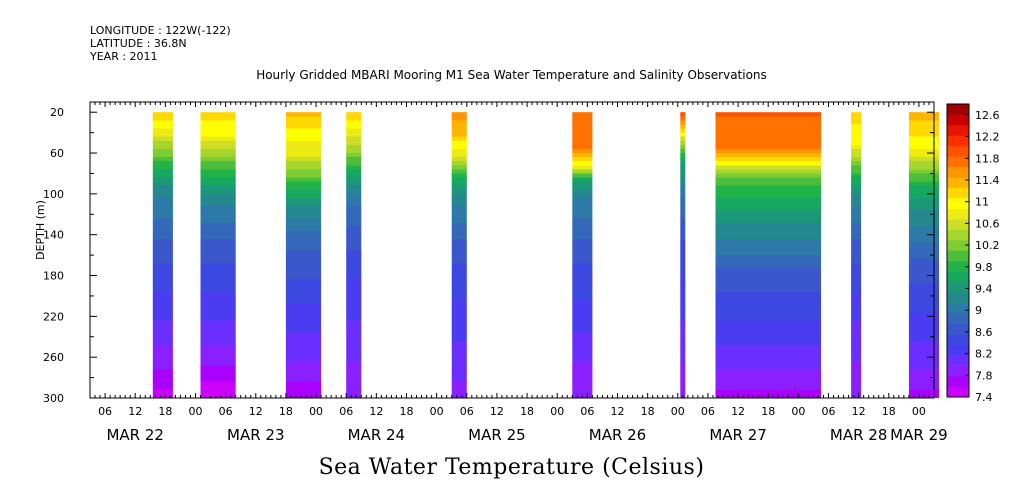  Describe the element at coordinates (984, 288) in the screenshot. I see `colorbar-label: 9.4` at that location.